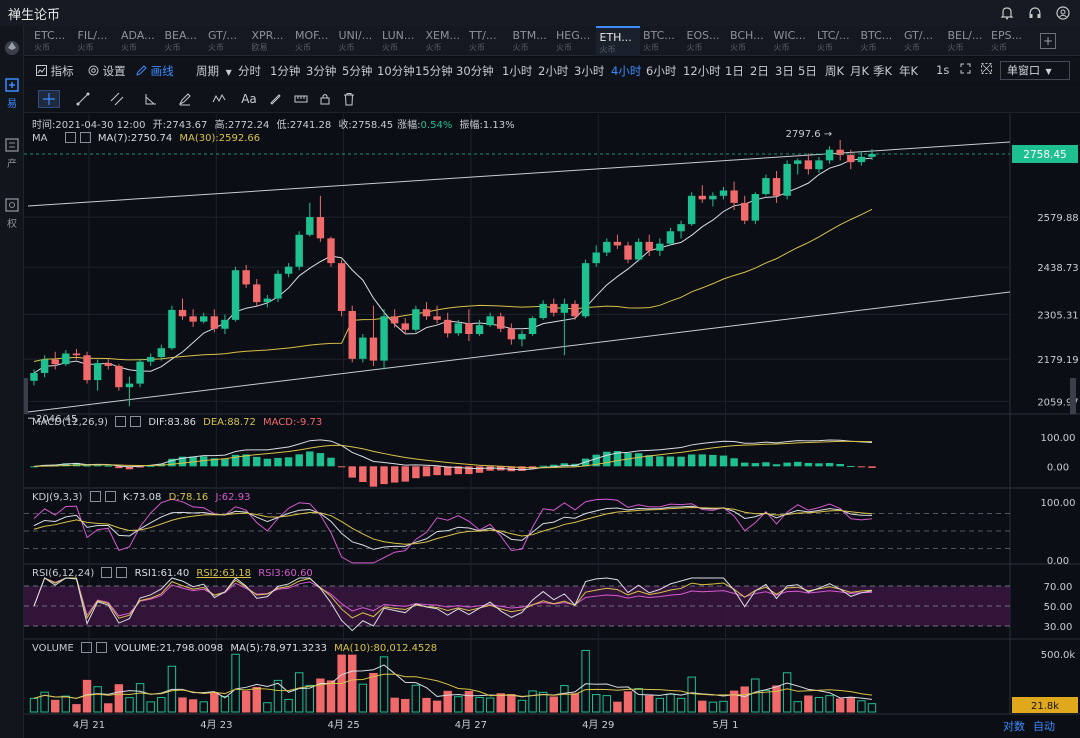  I want to click on symbol-tab: FIL/... 火币, so click(96, 41).